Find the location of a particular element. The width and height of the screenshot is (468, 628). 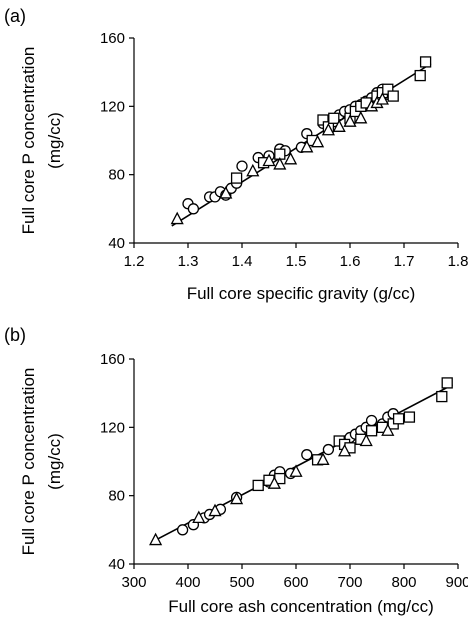

x-tick-label: 1.4 is located at coordinates (242, 261).